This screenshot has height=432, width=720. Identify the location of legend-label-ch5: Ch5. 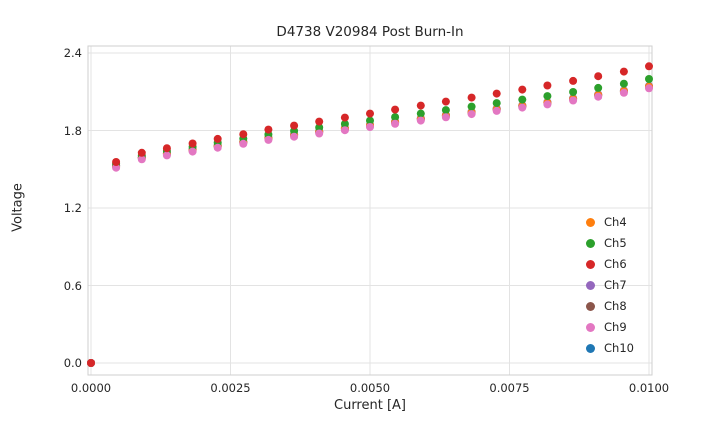
(615, 242).